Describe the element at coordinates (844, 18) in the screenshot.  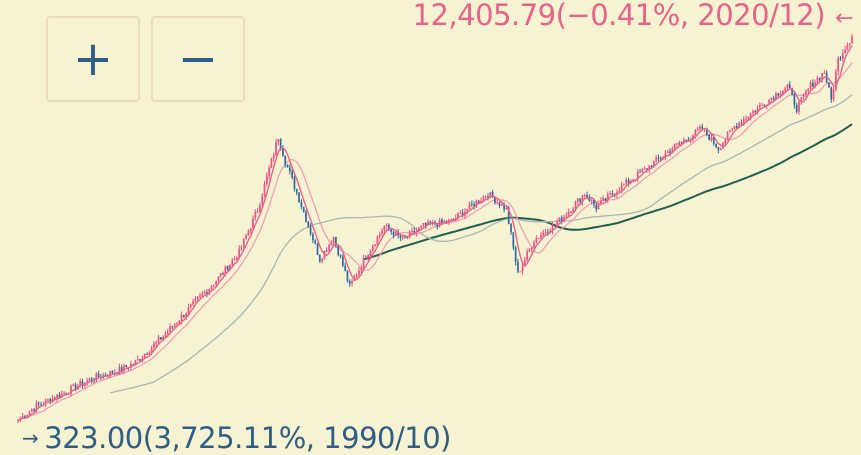
I see `arrow-left-icon: ←` at that location.